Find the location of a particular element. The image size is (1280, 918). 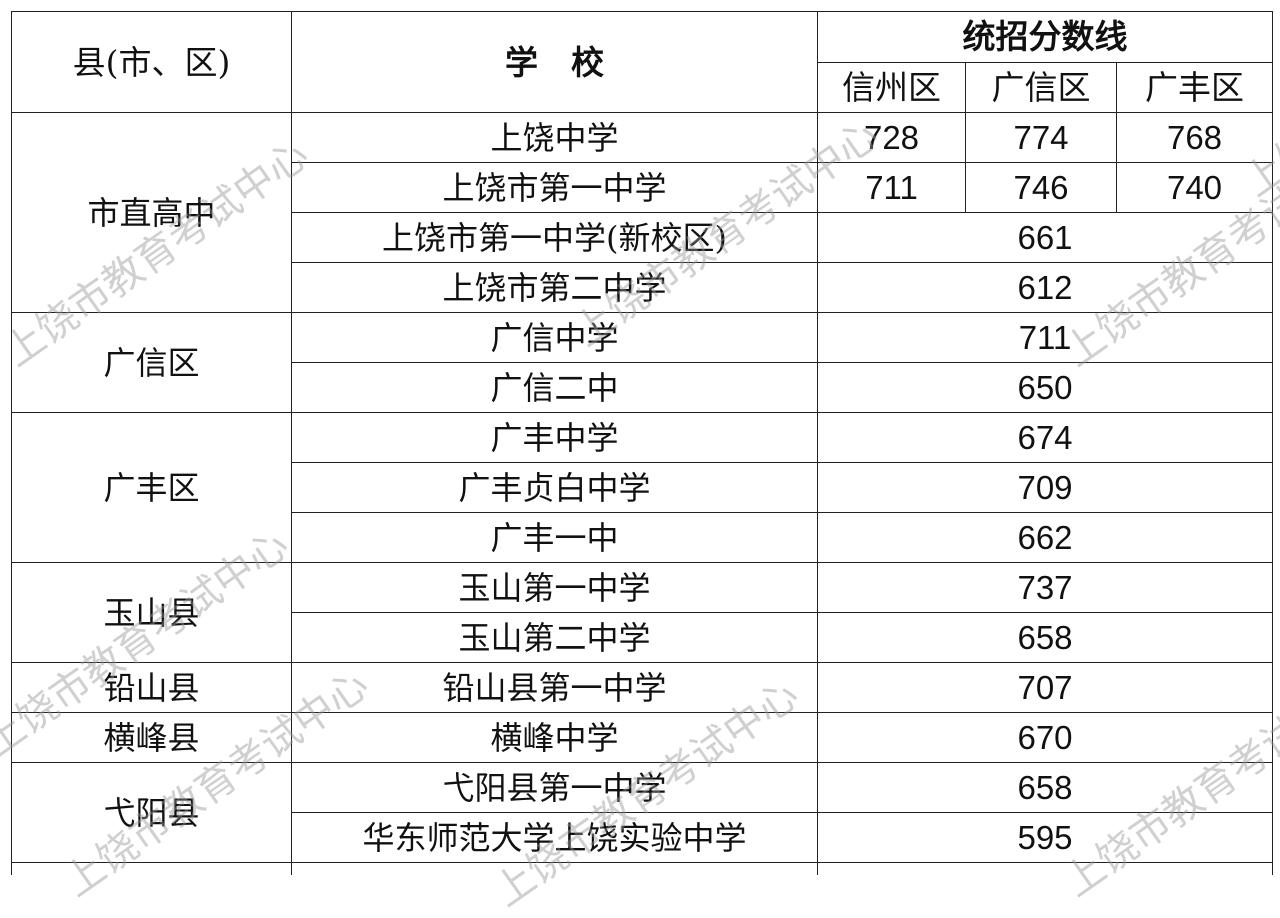

county-cell: 广丰区 is located at coordinates (151, 487).